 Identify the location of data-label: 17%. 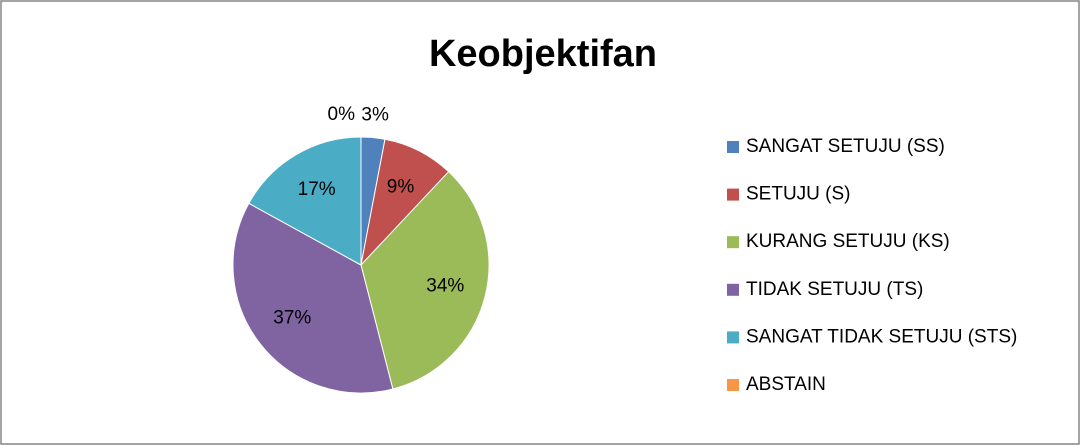
(317, 189).